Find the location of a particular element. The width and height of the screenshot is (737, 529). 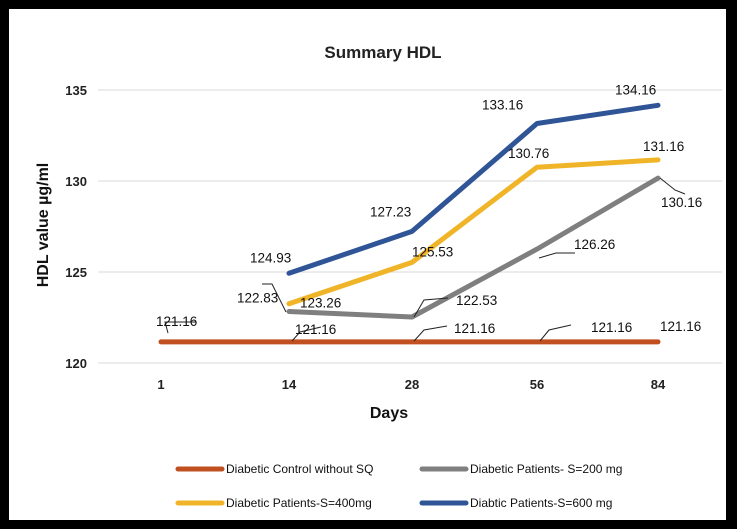

legend-label: Diabetic Control without SQ is located at coordinates (299, 469).